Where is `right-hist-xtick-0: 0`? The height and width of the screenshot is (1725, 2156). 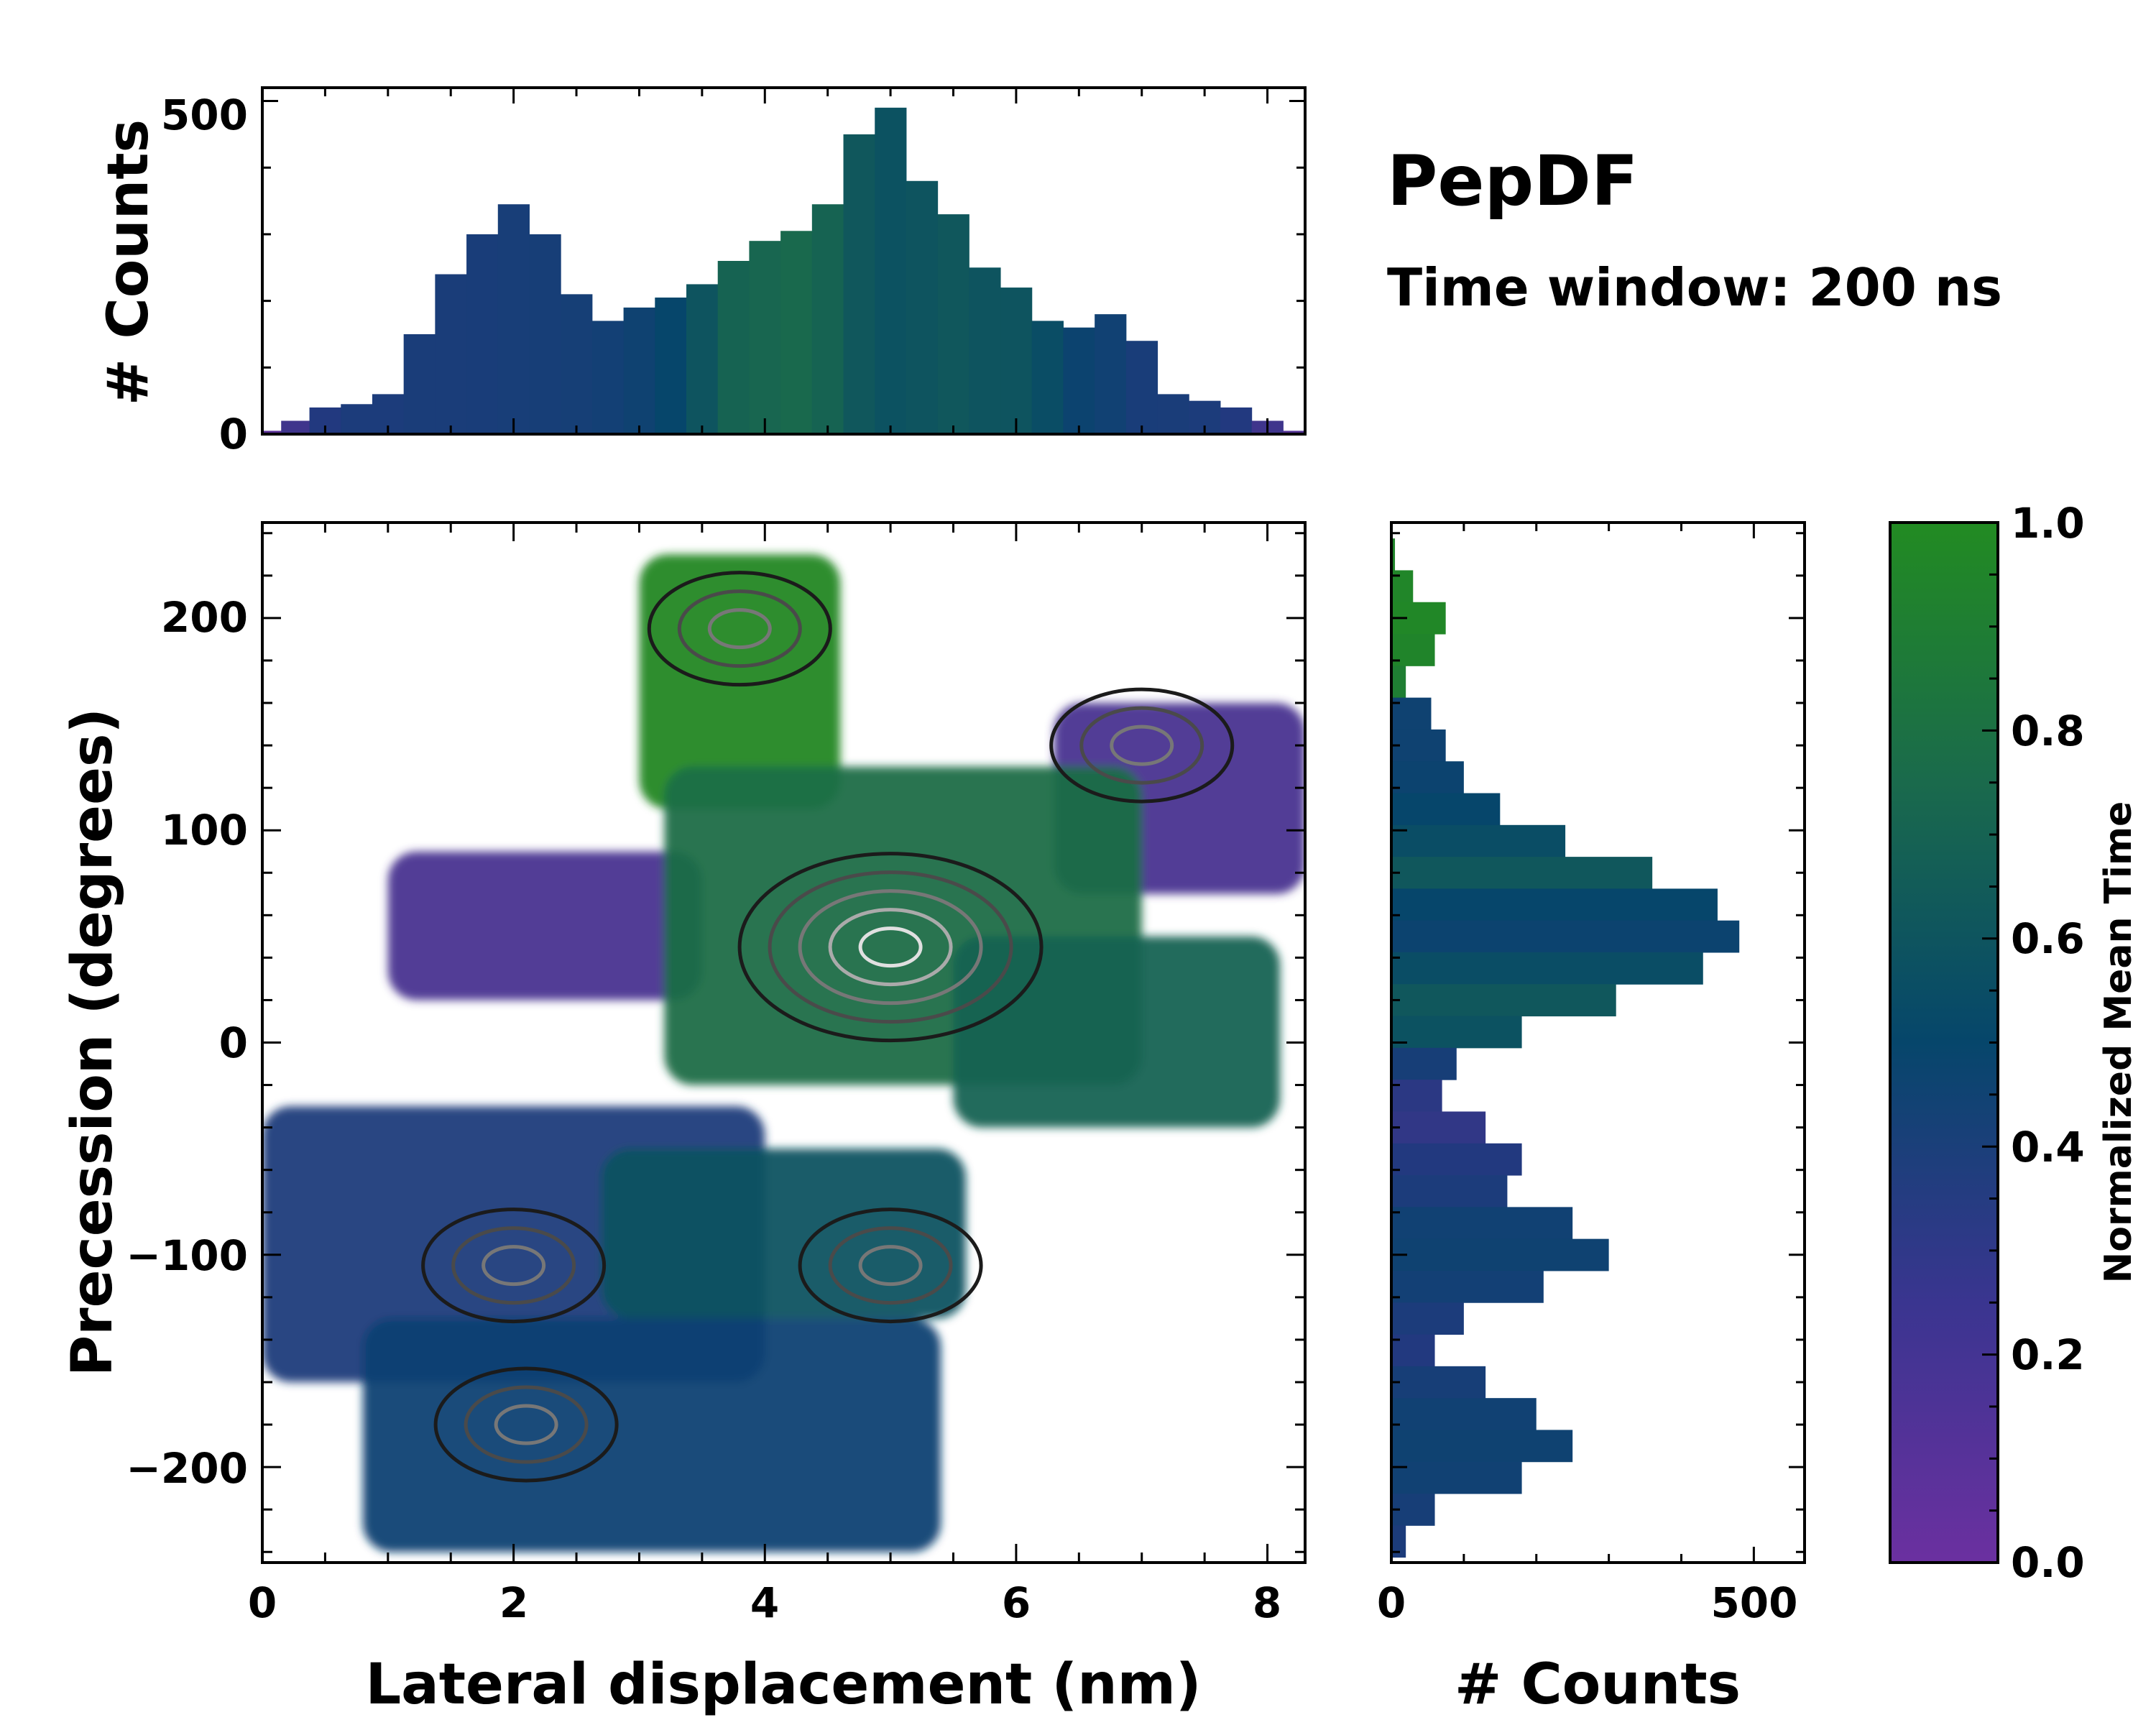 right-hist-xtick-0: 0 is located at coordinates (1392, 1602).